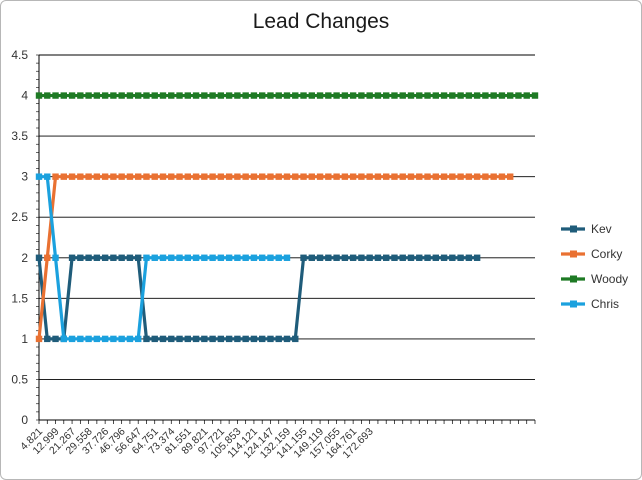 Image resolution: width=642 pixels, height=480 pixels. Describe the element at coordinates (24, 258) in the screenshot. I see `y-tick-label: 2` at that location.